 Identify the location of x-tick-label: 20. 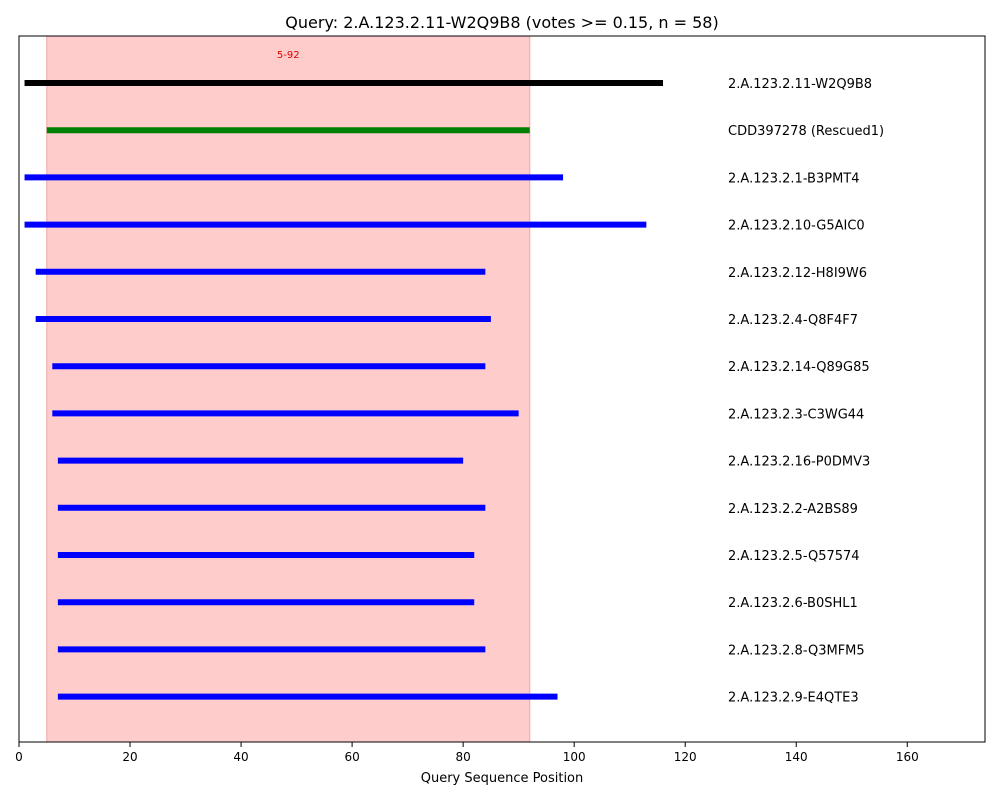
(129, 757).